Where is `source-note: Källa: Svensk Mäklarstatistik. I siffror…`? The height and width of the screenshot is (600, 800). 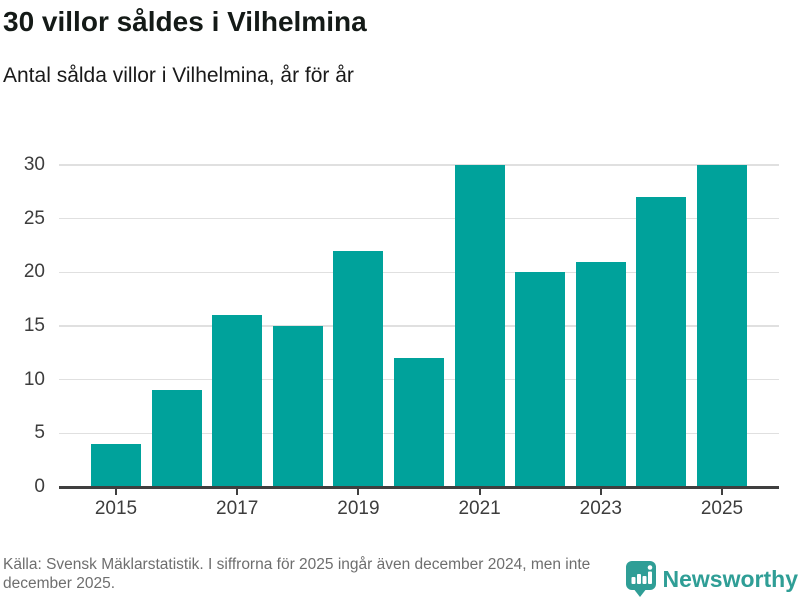
source-note: Källa: Svensk Mäklarstatistik. I siffror… is located at coordinates (297, 574).